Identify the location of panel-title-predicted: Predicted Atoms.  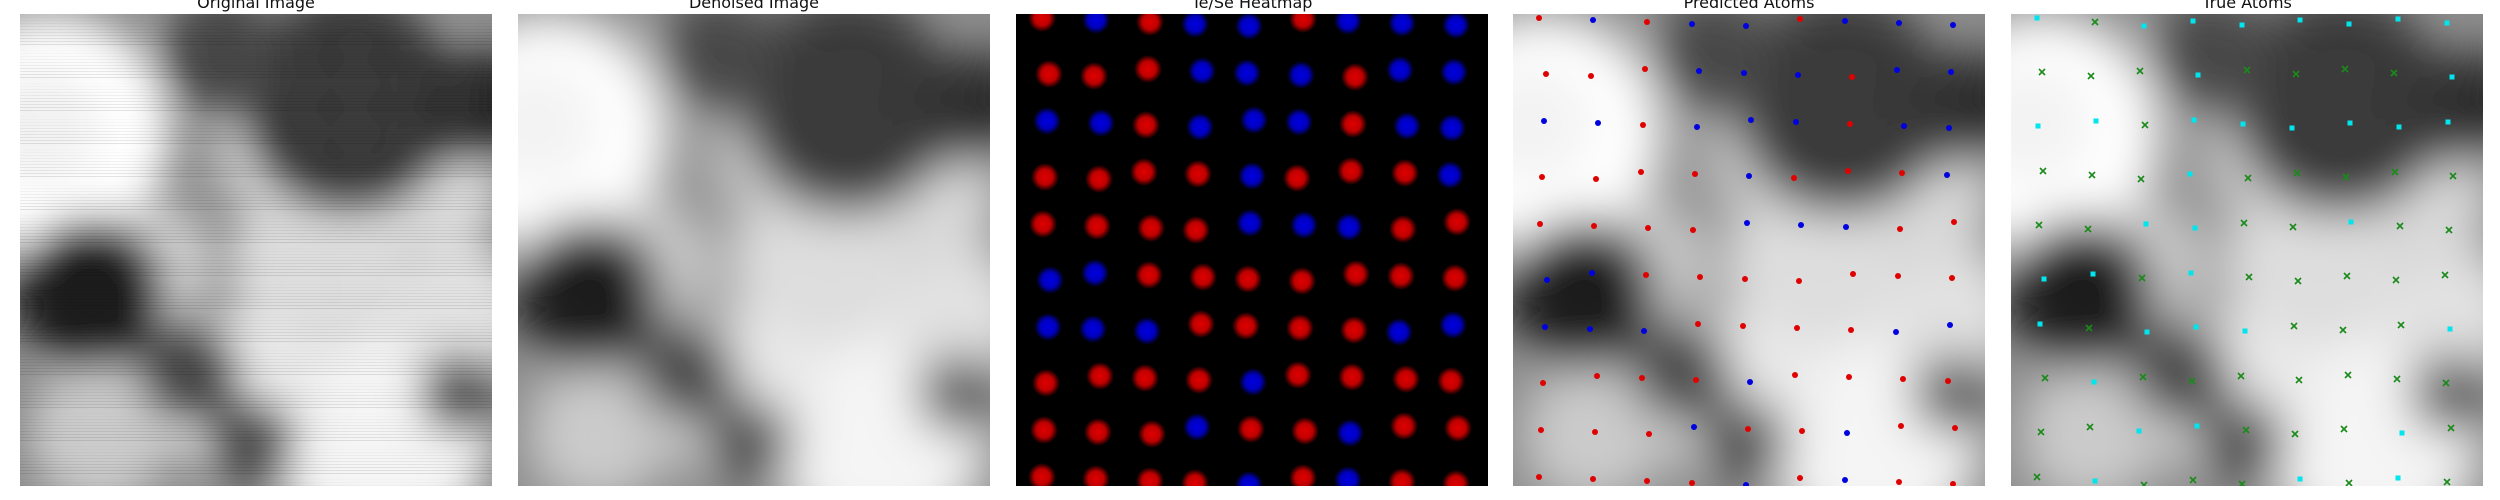
(1749, 5).